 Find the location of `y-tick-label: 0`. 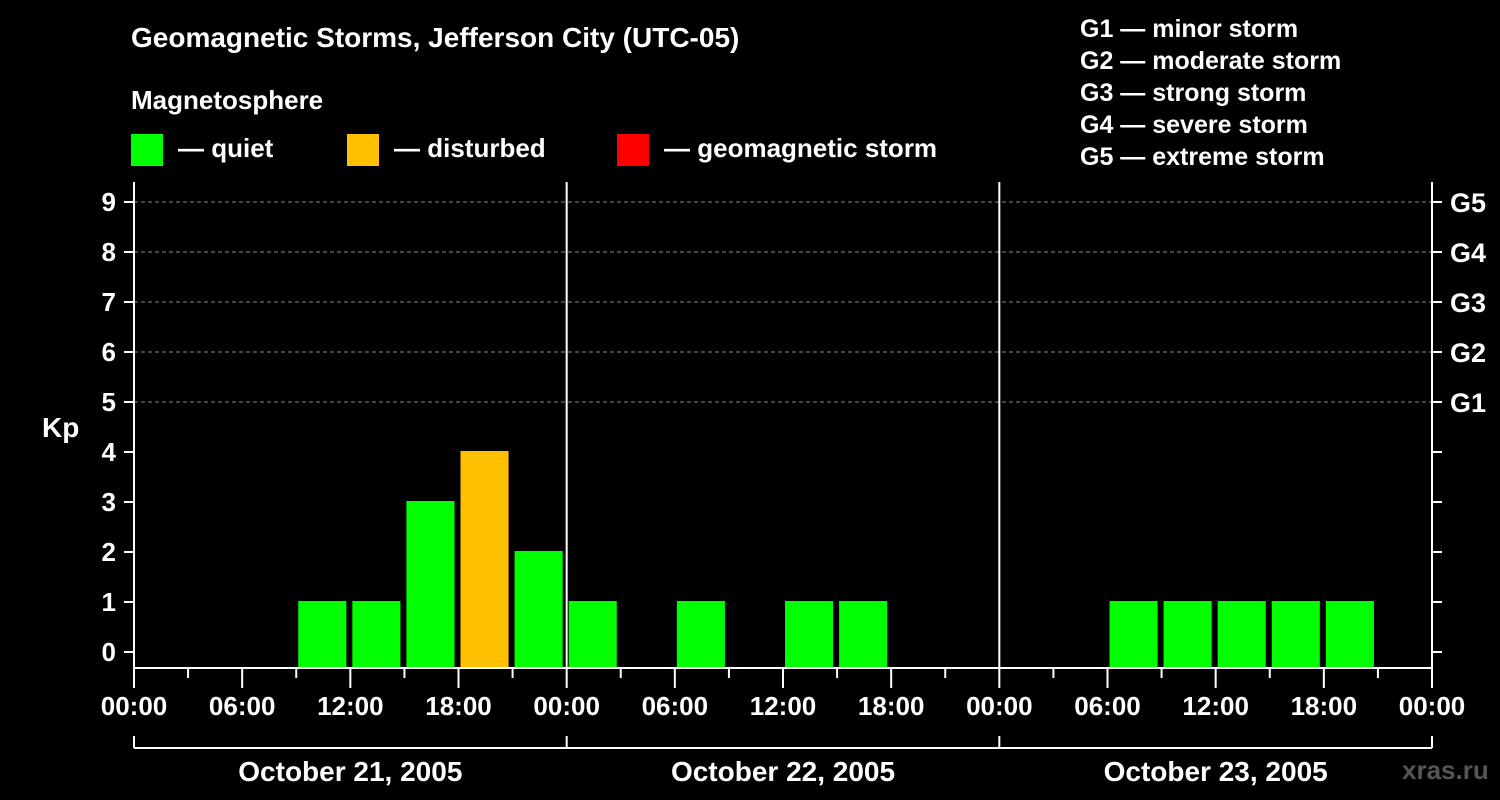

y-tick-label: 0 is located at coordinates (109, 652).